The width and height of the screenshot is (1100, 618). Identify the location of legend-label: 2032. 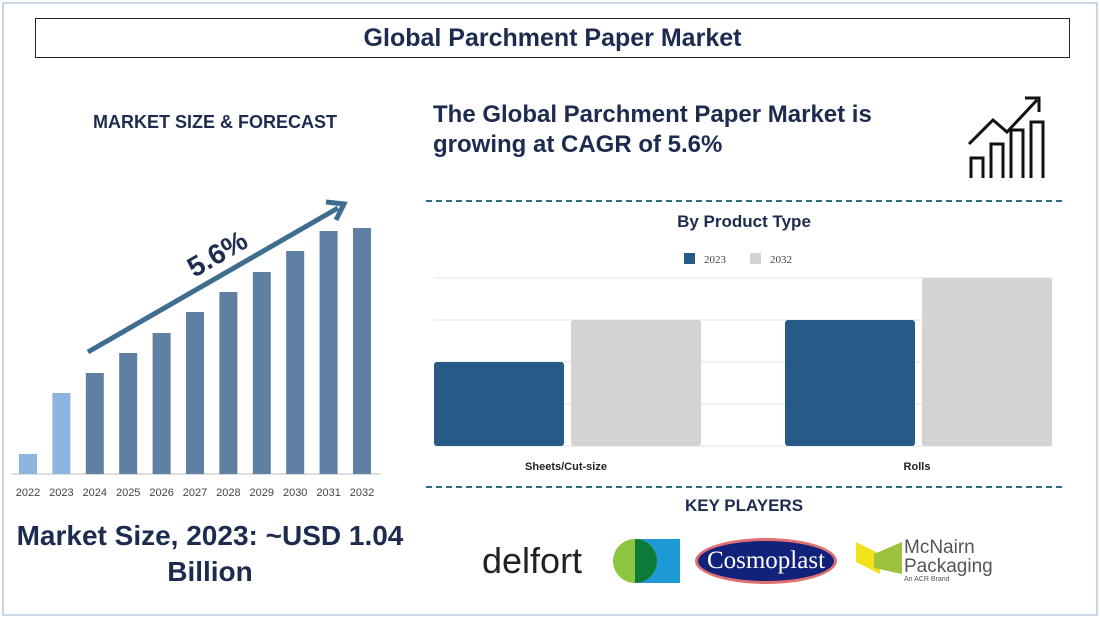
(781, 260).